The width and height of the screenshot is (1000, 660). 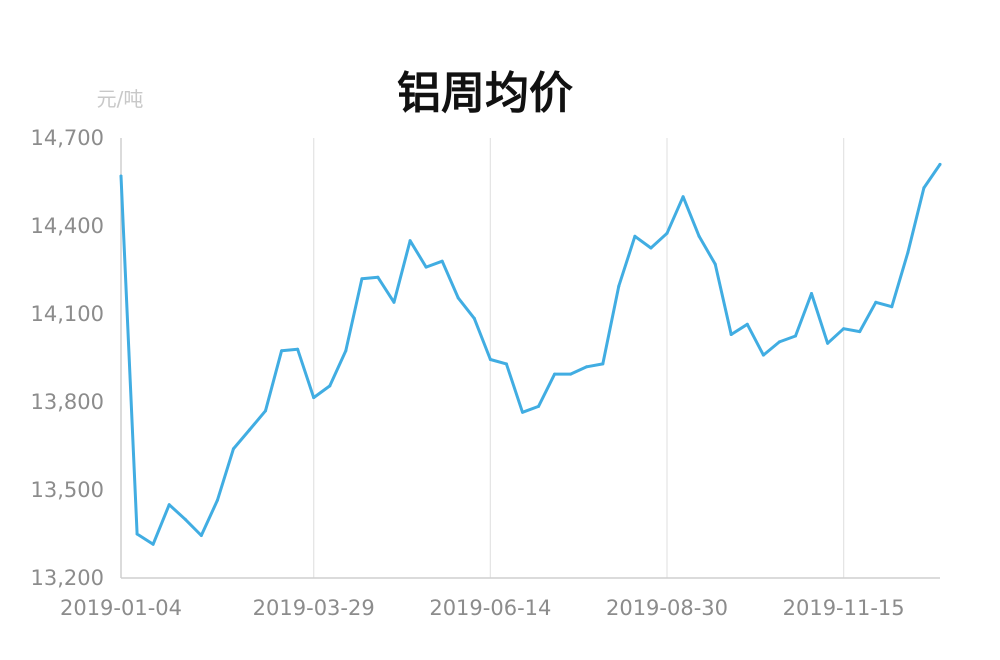 I want to click on chart-title: 铝周均价, so click(x=485, y=93).